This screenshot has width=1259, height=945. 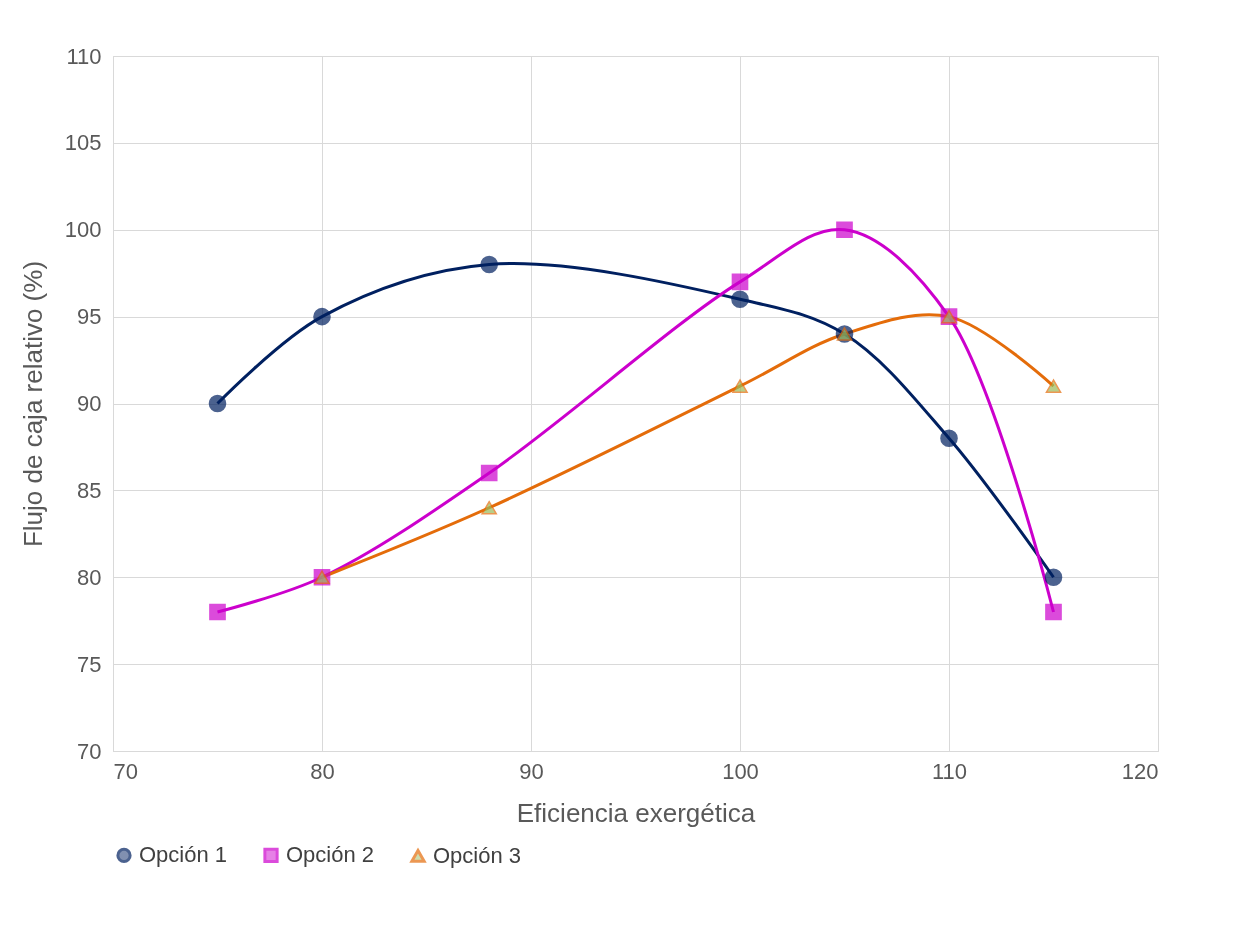 What do you see at coordinates (183, 855) in the screenshot?
I see `legend-label: Opción 1` at bounding box center [183, 855].